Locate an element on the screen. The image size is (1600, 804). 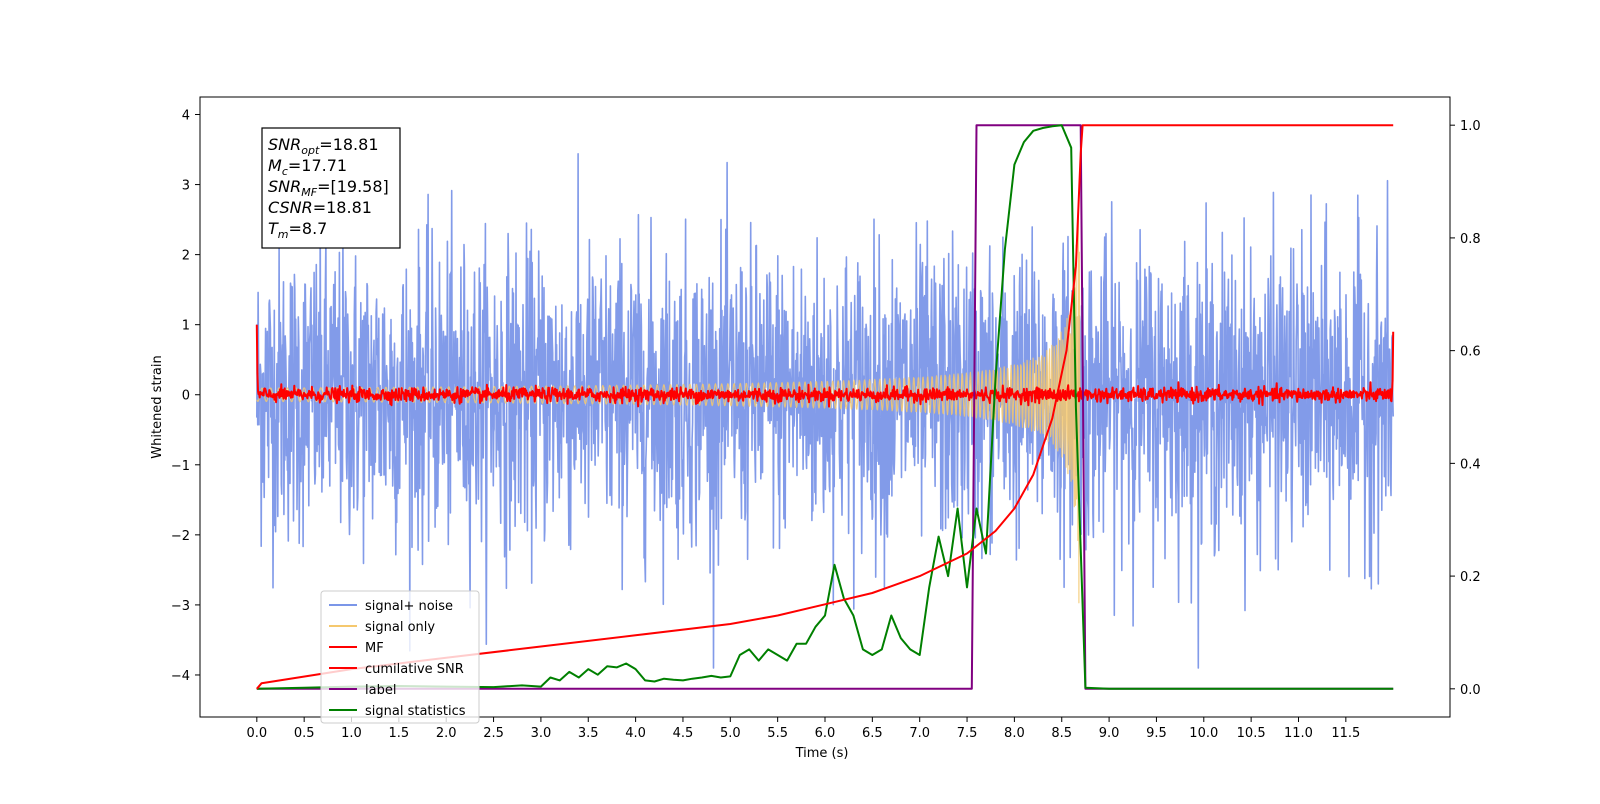
y-tick-label-left: 0 is located at coordinates (186, 396).